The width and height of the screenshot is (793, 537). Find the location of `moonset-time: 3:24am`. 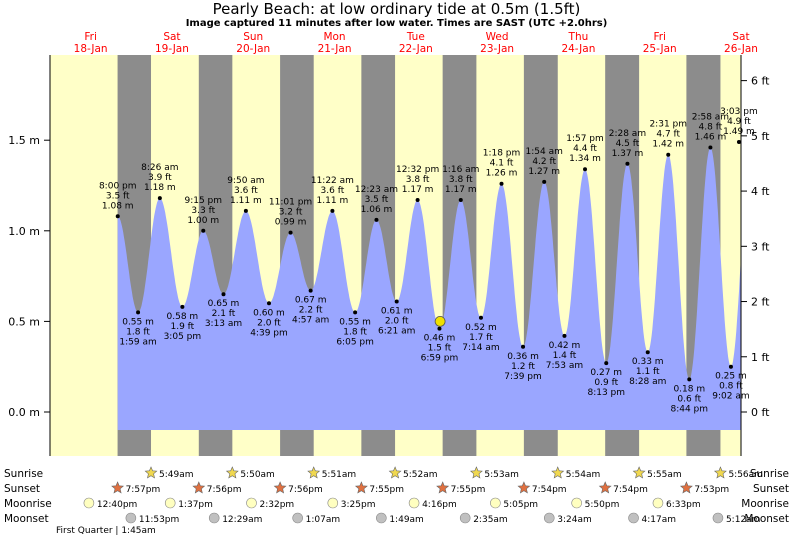

moonset-time: 3:24am is located at coordinates (574, 520).